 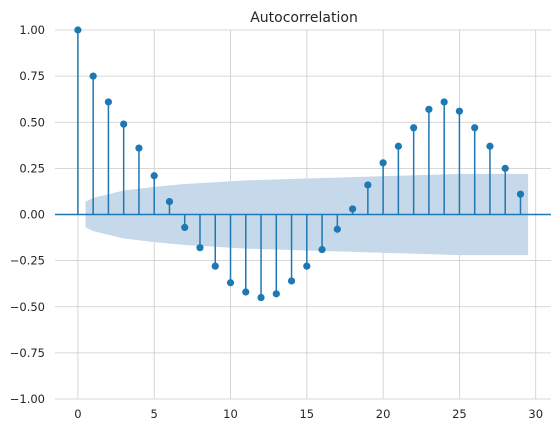 I want to click on x-tick-label: 5, so click(x=154, y=414).